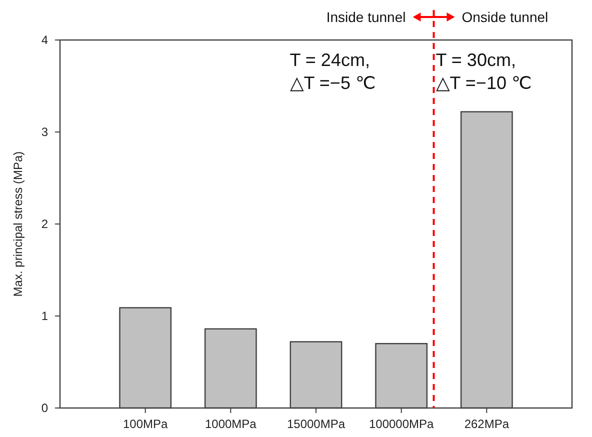 Image resolution: width=592 pixels, height=437 pixels. What do you see at coordinates (44, 408) in the screenshot?
I see `y-tick-label: 0` at bounding box center [44, 408].